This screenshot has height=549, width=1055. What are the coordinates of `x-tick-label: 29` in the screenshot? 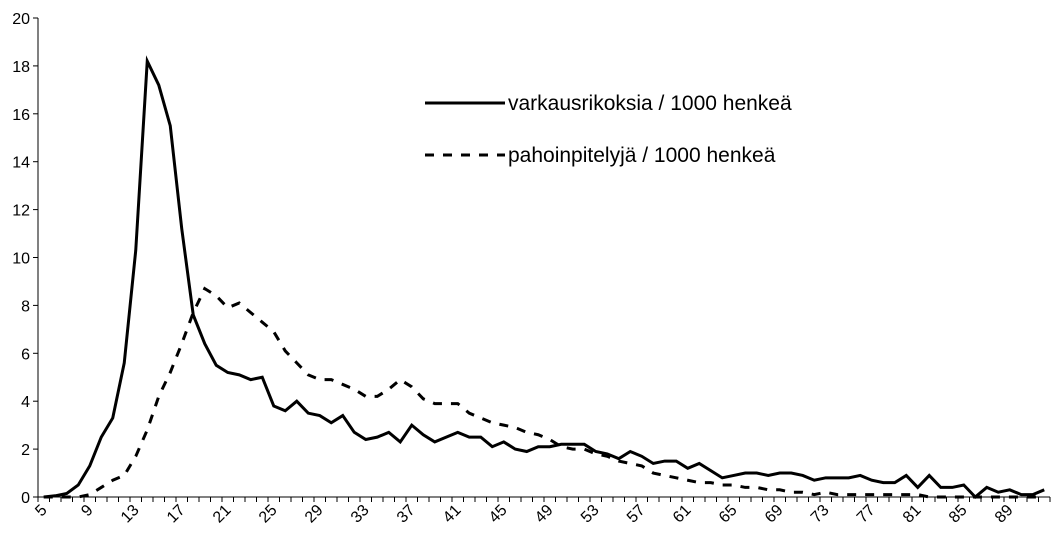 It's located at (314, 514).